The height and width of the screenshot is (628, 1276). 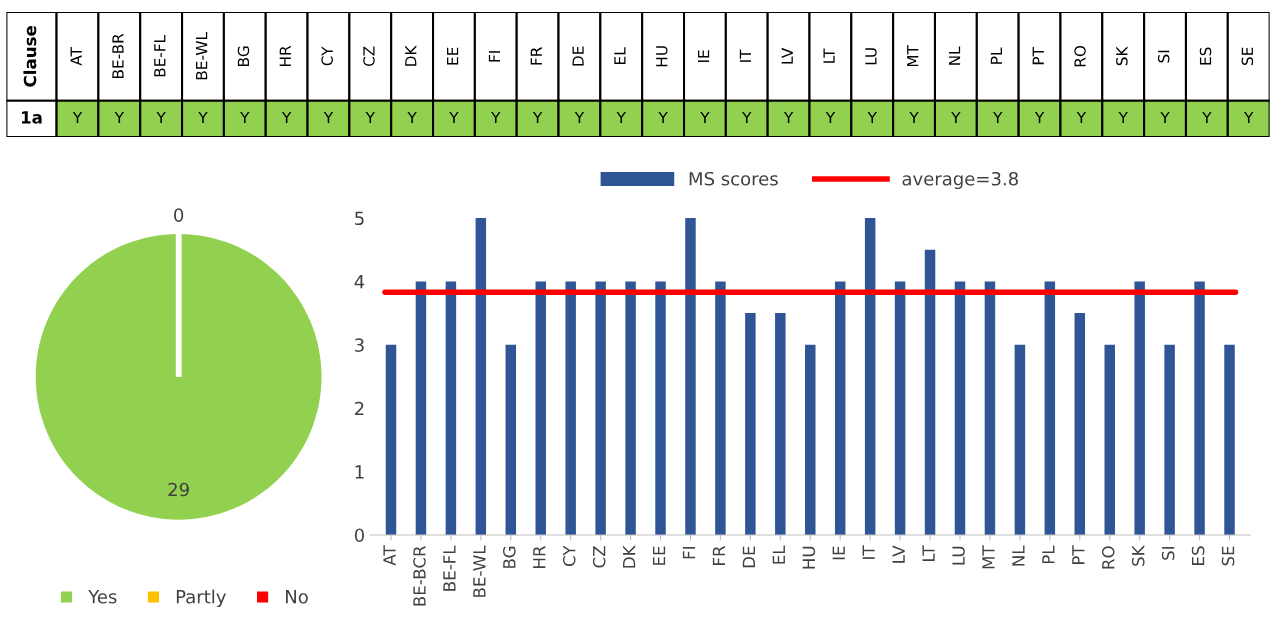 I want to click on x-tick-label: IE, so click(x=838, y=553).